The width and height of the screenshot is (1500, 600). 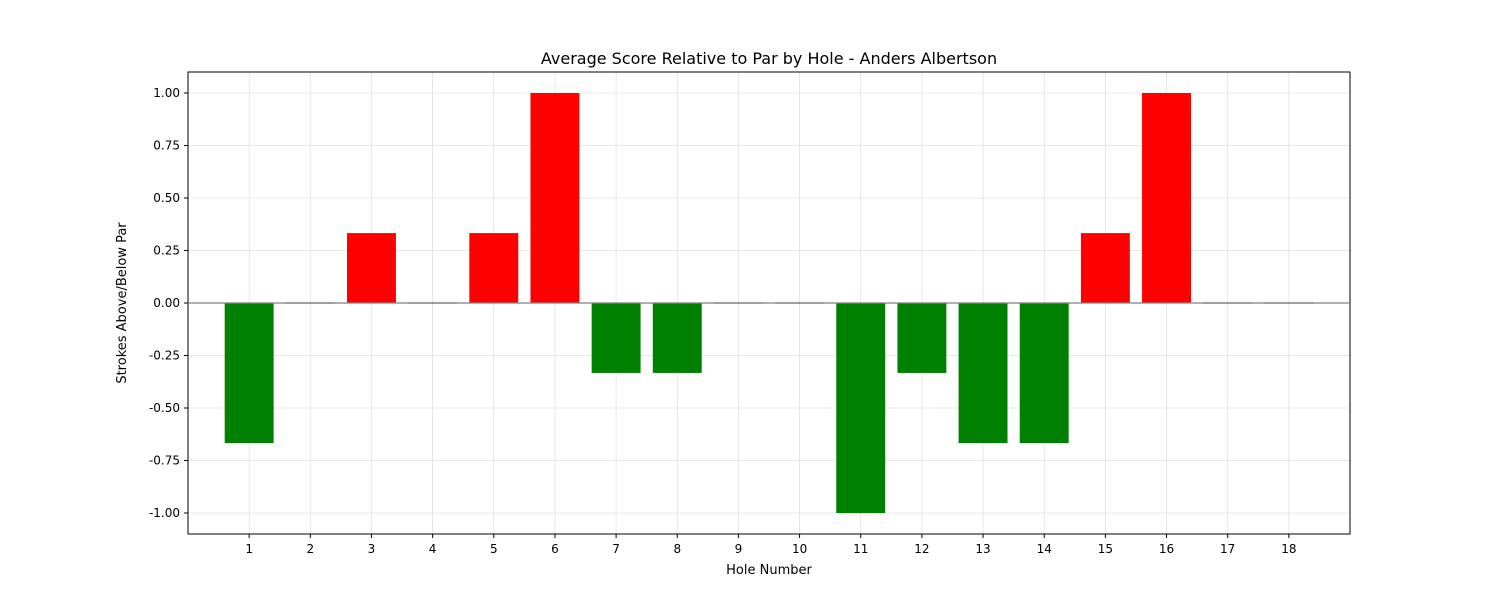 I want to click on x-tick-label: 11, so click(x=860, y=549).